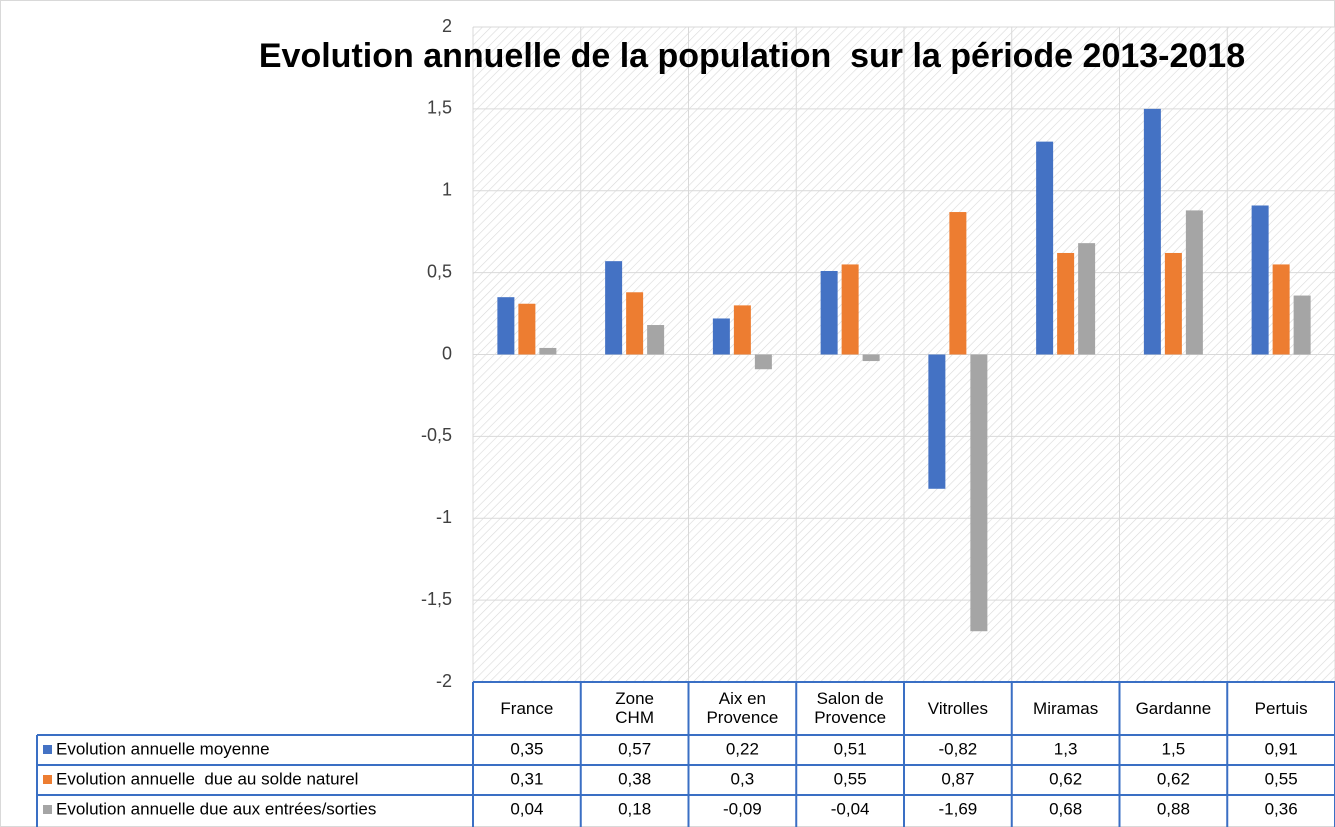 This screenshot has width=1335, height=827. I want to click on legend-label: Evolution annuelle due au solde naturel, so click(207, 778).